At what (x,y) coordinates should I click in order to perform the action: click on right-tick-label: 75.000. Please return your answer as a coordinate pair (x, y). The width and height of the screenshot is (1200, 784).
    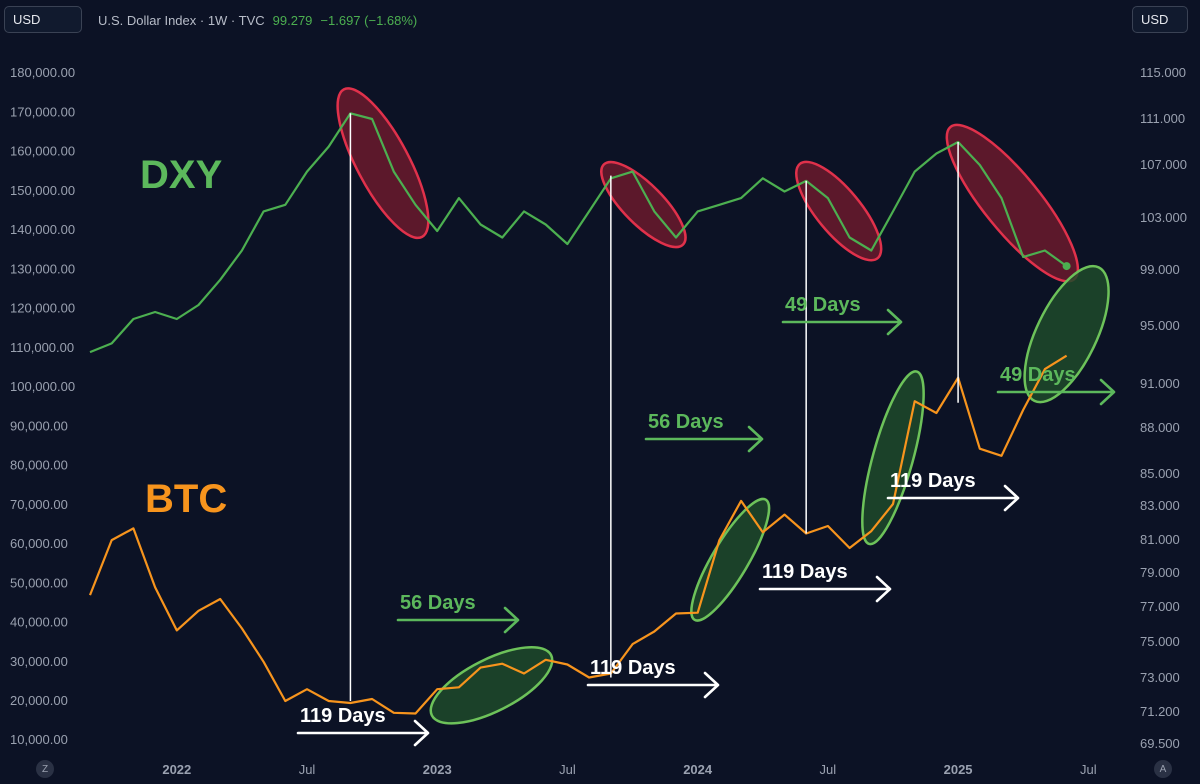
    Looking at the image, I should click on (1160, 641).